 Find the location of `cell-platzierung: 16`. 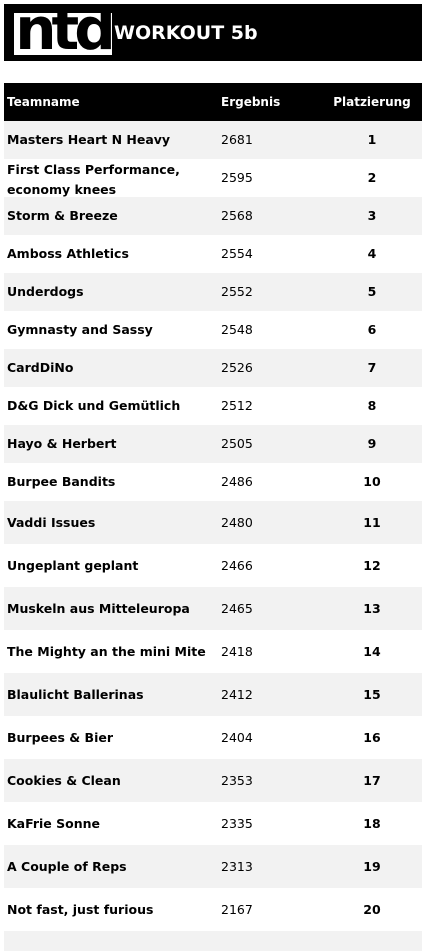

cell-platzierung: 16 is located at coordinates (372, 737).